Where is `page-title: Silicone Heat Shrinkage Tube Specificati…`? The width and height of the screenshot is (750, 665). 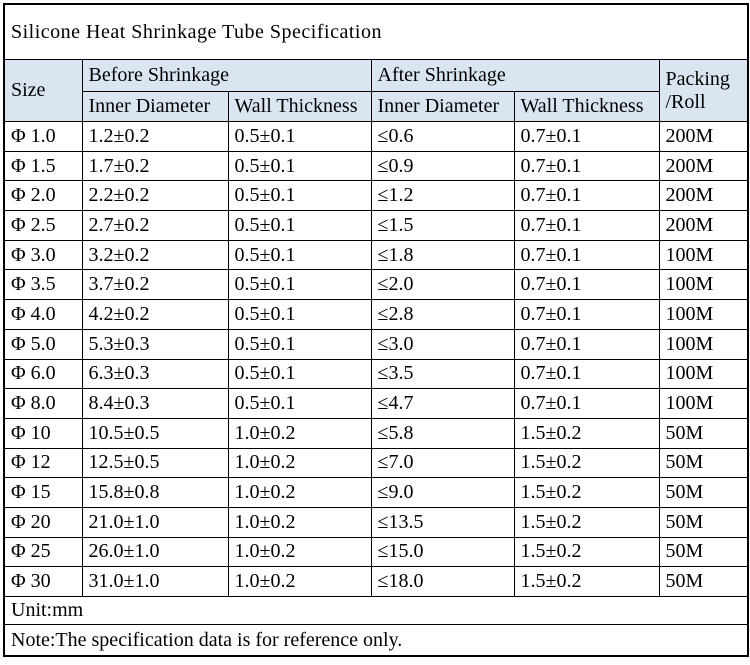 page-title: Silicone Heat Shrinkage Tube Specificati… is located at coordinates (376, 31).